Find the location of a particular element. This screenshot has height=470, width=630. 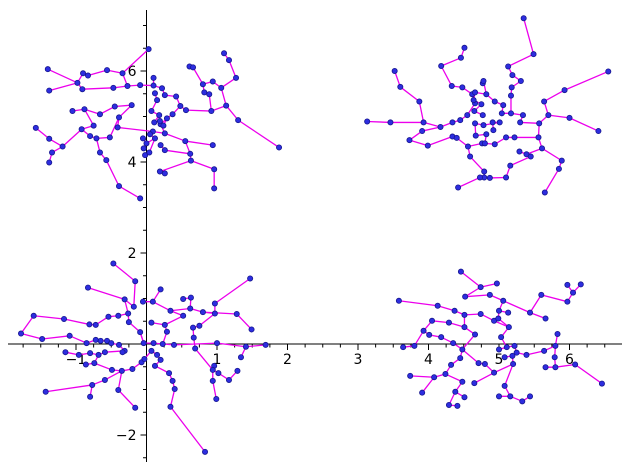

x-tick-label: 5 is located at coordinates (499, 360).